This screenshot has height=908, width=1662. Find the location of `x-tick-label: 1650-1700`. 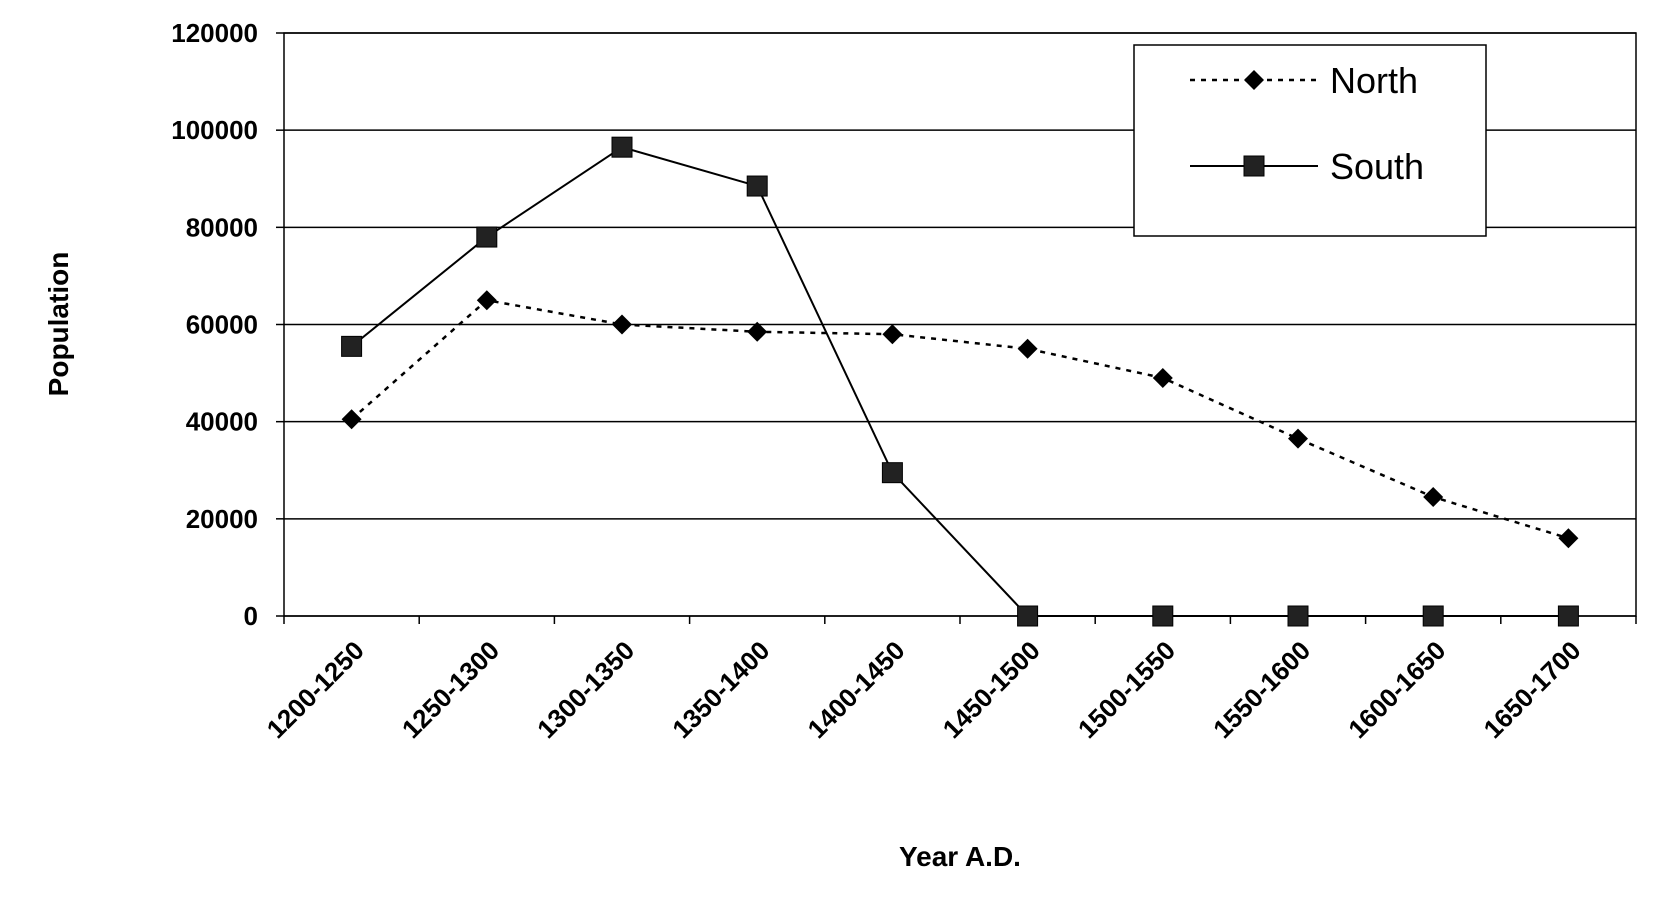

x-tick-label: 1650-1700 is located at coordinates (1532, 689).